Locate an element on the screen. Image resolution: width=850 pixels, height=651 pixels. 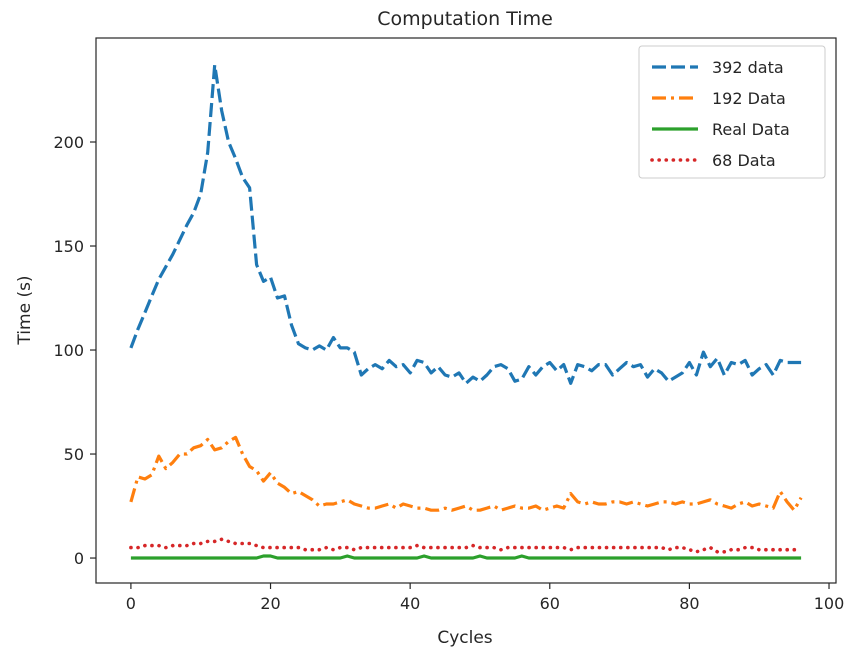
legend-label-1: 392 data is located at coordinates (748, 67).